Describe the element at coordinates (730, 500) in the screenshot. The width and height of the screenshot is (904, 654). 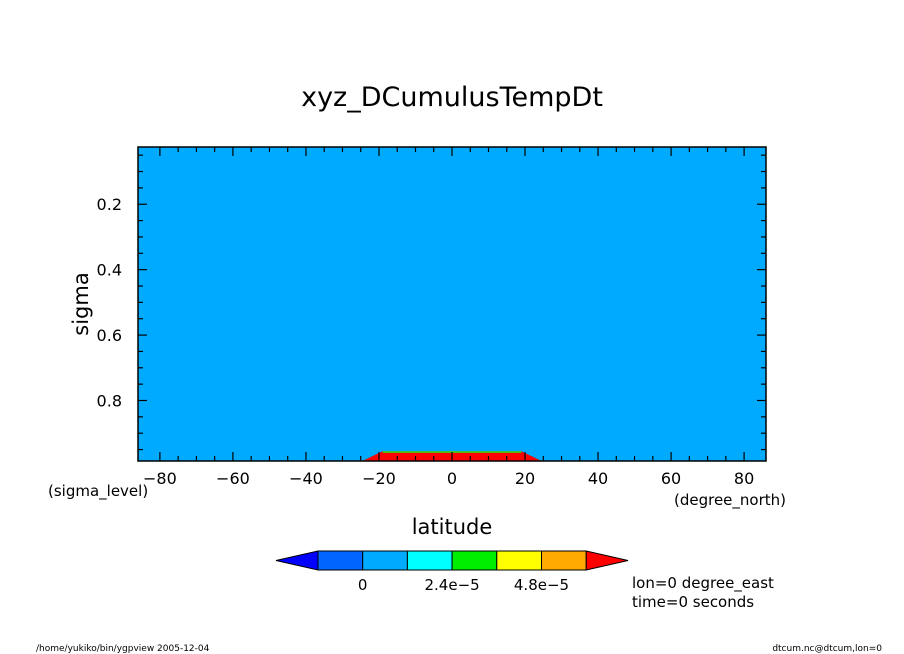
I see `x-axis-units: (degree_north)` at that location.